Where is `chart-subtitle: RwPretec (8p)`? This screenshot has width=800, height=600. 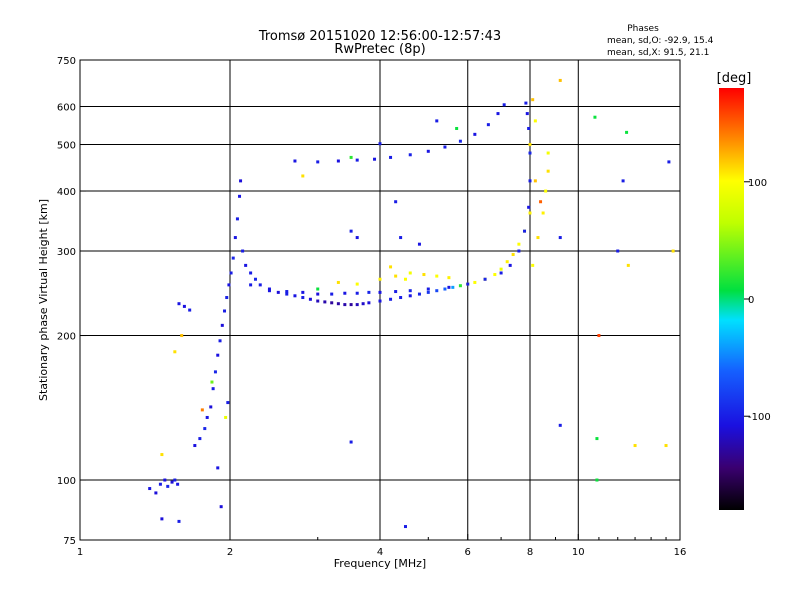 chart-subtitle: RwPretec (8p) is located at coordinates (379, 49).